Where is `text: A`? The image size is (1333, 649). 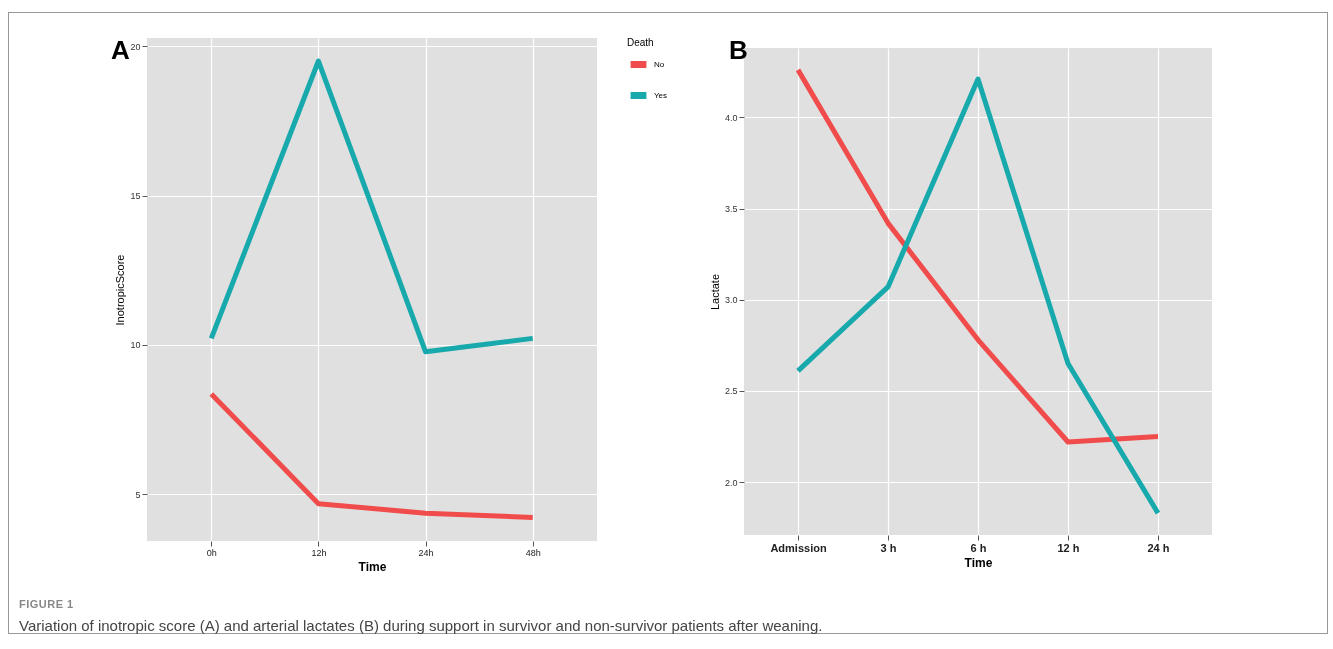
text: A is located at coordinates (120, 50).